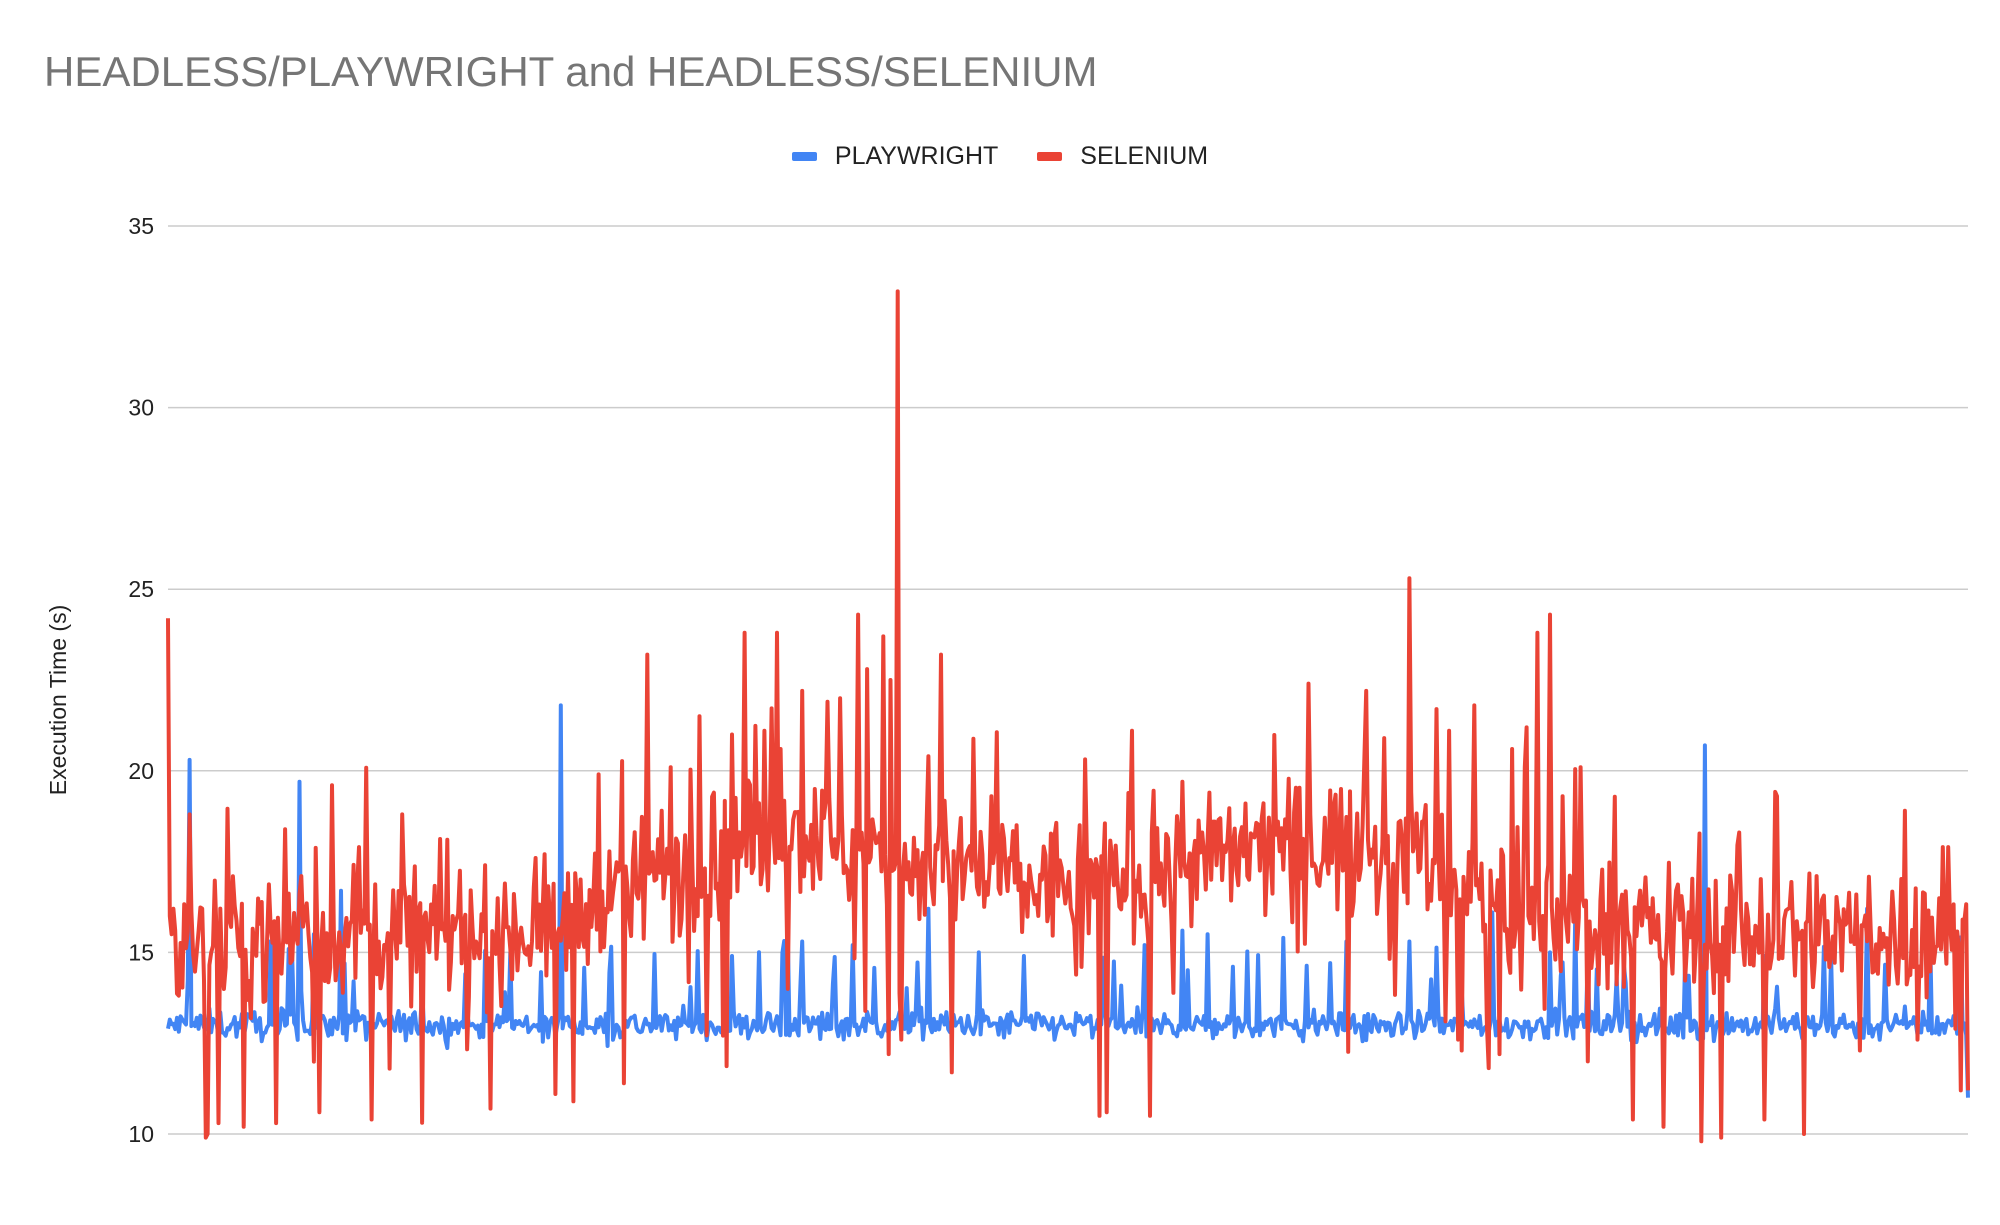  What do you see at coordinates (141, 589) in the screenshot?
I see `y-tick-label: 25` at bounding box center [141, 589].